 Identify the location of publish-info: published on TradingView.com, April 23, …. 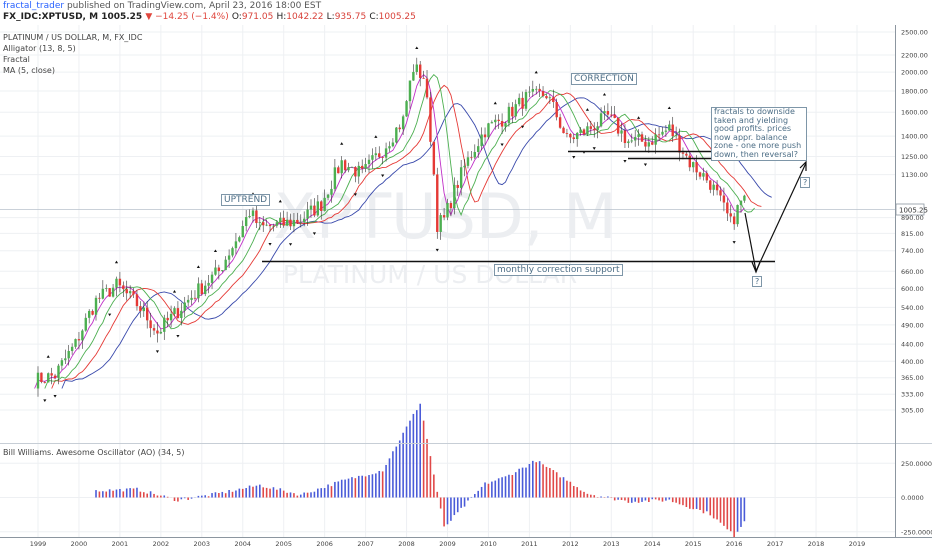
(194, 6).